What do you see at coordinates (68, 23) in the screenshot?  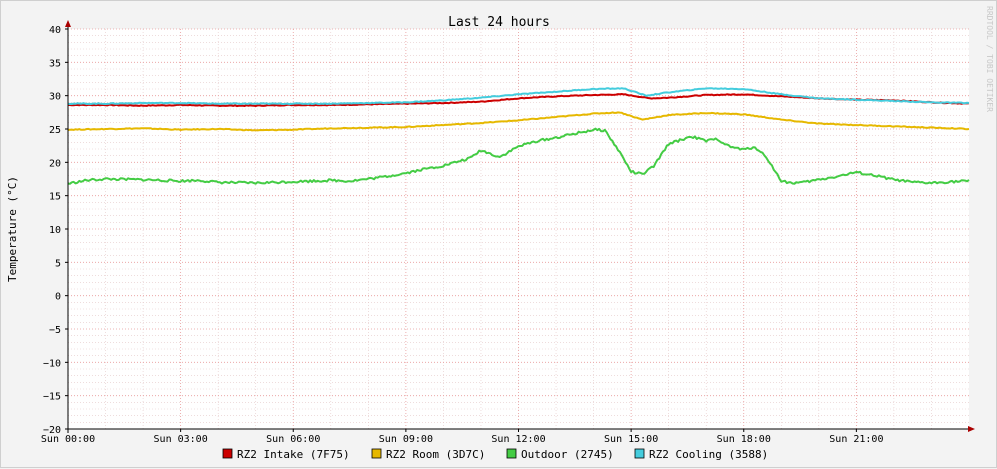 I see `y-axis-arrow` at bounding box center [68, 23].